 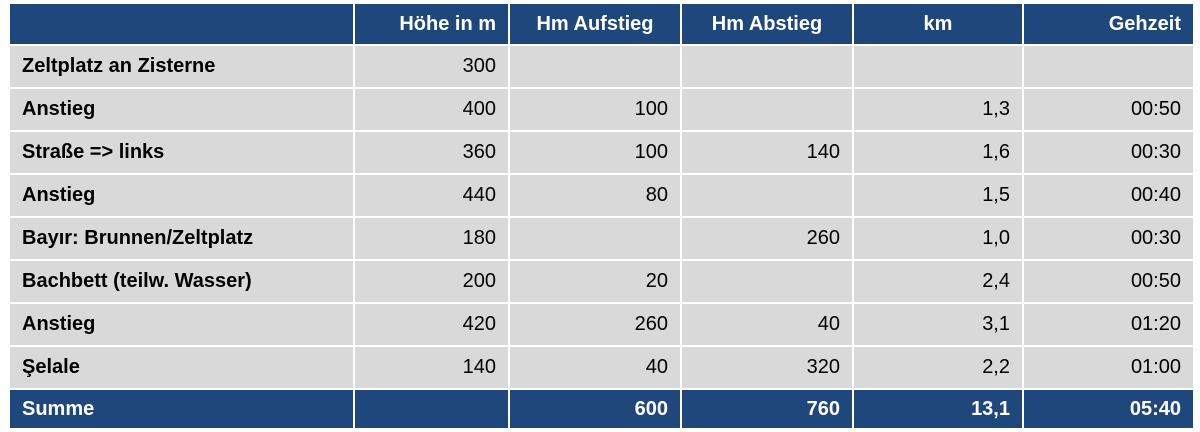 I want to click on header-walking-time: Gehzeit, so click(x=1108, y=24).